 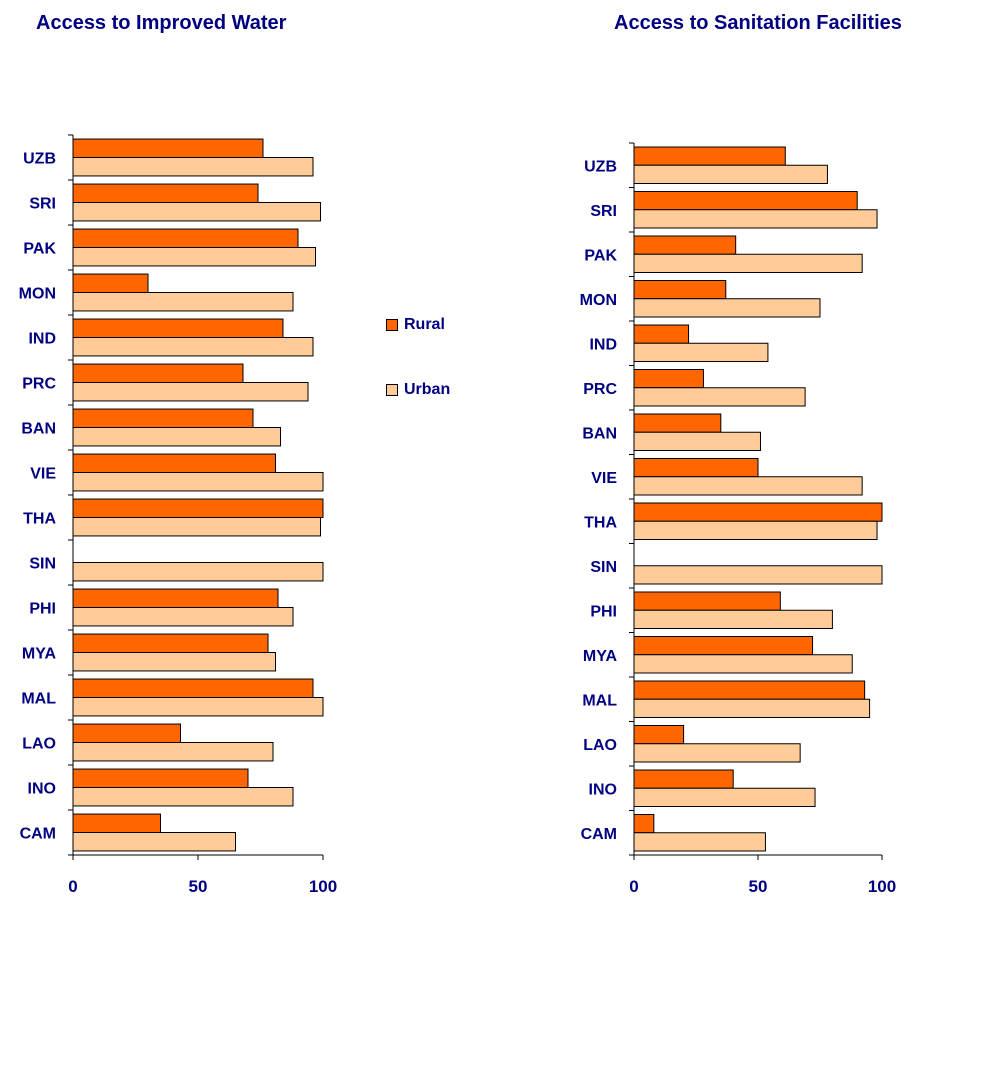 I want to click on legend-item-rural: Rural, so click(x=415, y=325).